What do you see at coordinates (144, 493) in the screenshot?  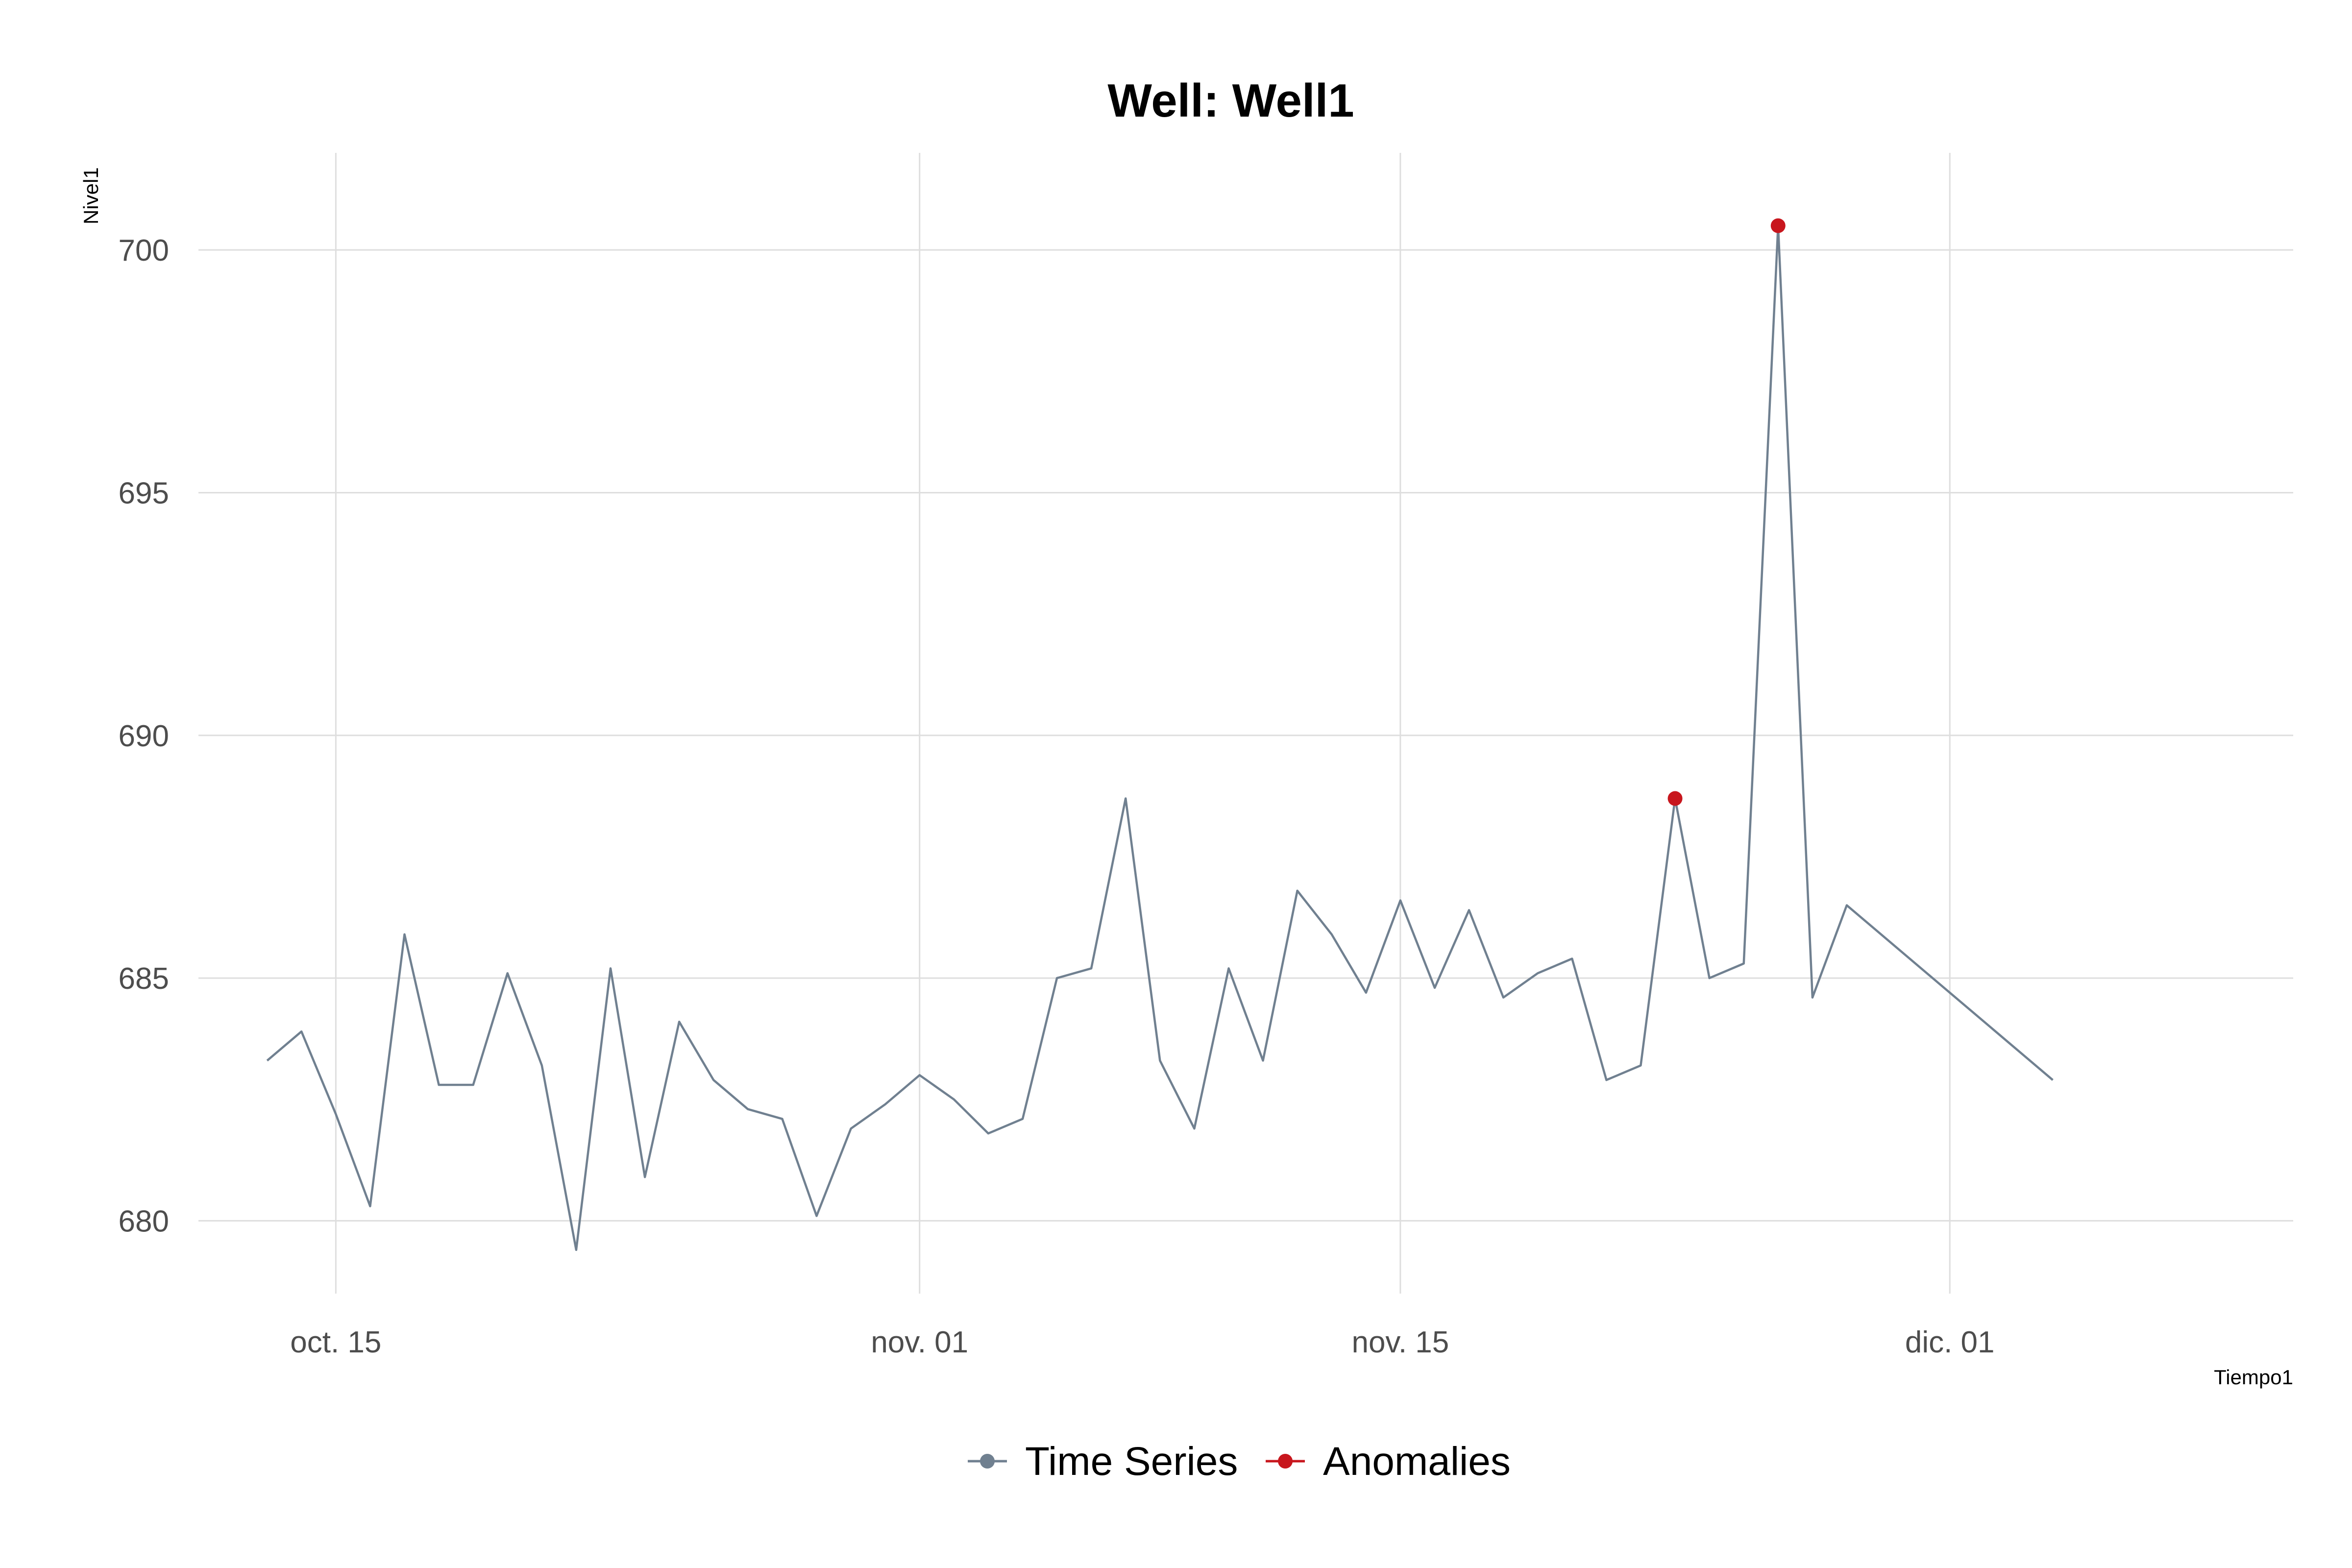 I see `y-tick-label-695: 695` at bounding box center [144, 493].